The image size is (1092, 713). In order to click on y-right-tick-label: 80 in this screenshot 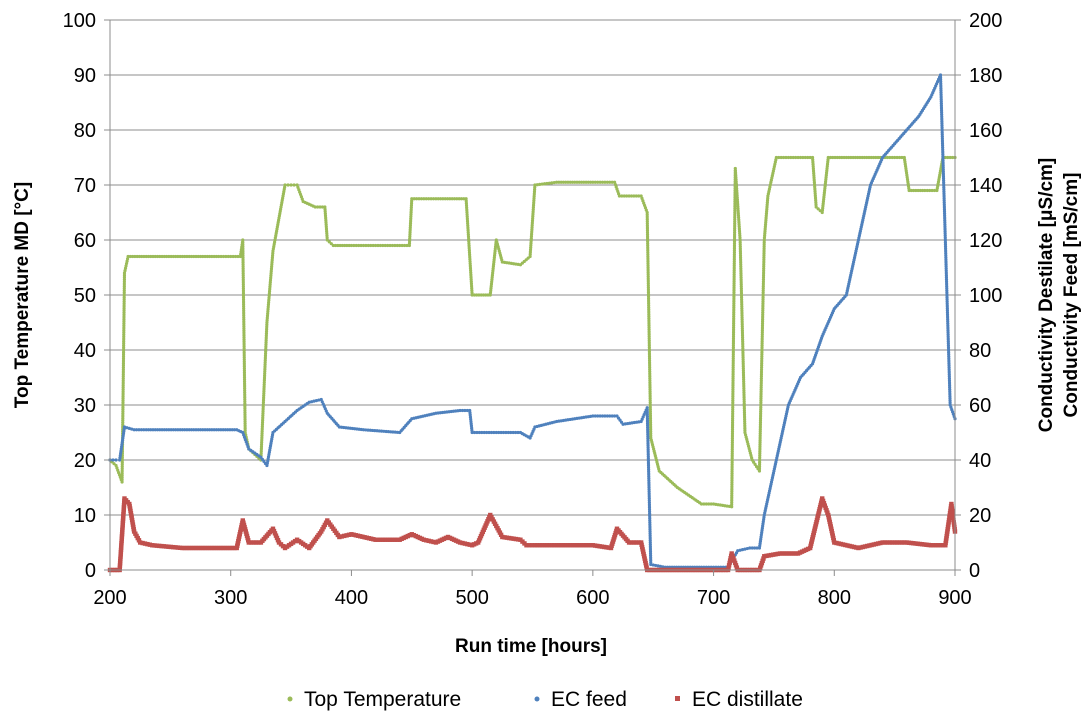, I will do `click(980, 351)`.